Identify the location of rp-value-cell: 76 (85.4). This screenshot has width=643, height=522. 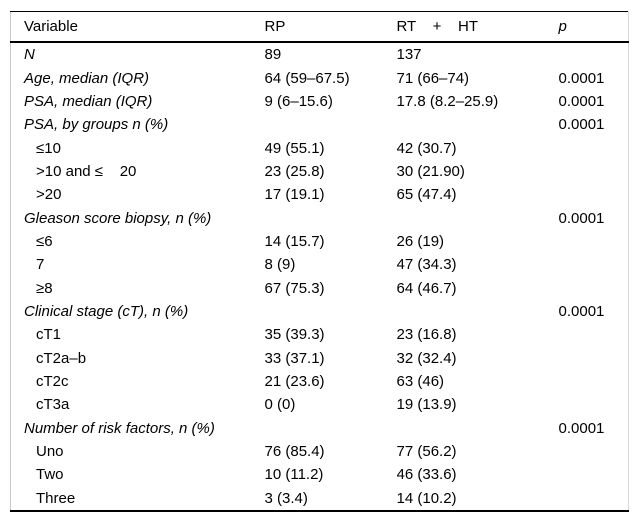
(294, 452).